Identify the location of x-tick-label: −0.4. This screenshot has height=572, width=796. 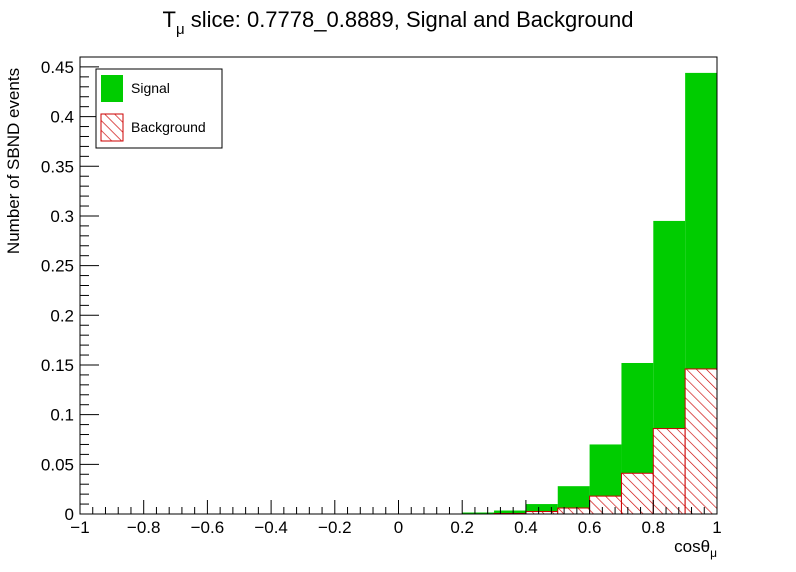
(271, 527).